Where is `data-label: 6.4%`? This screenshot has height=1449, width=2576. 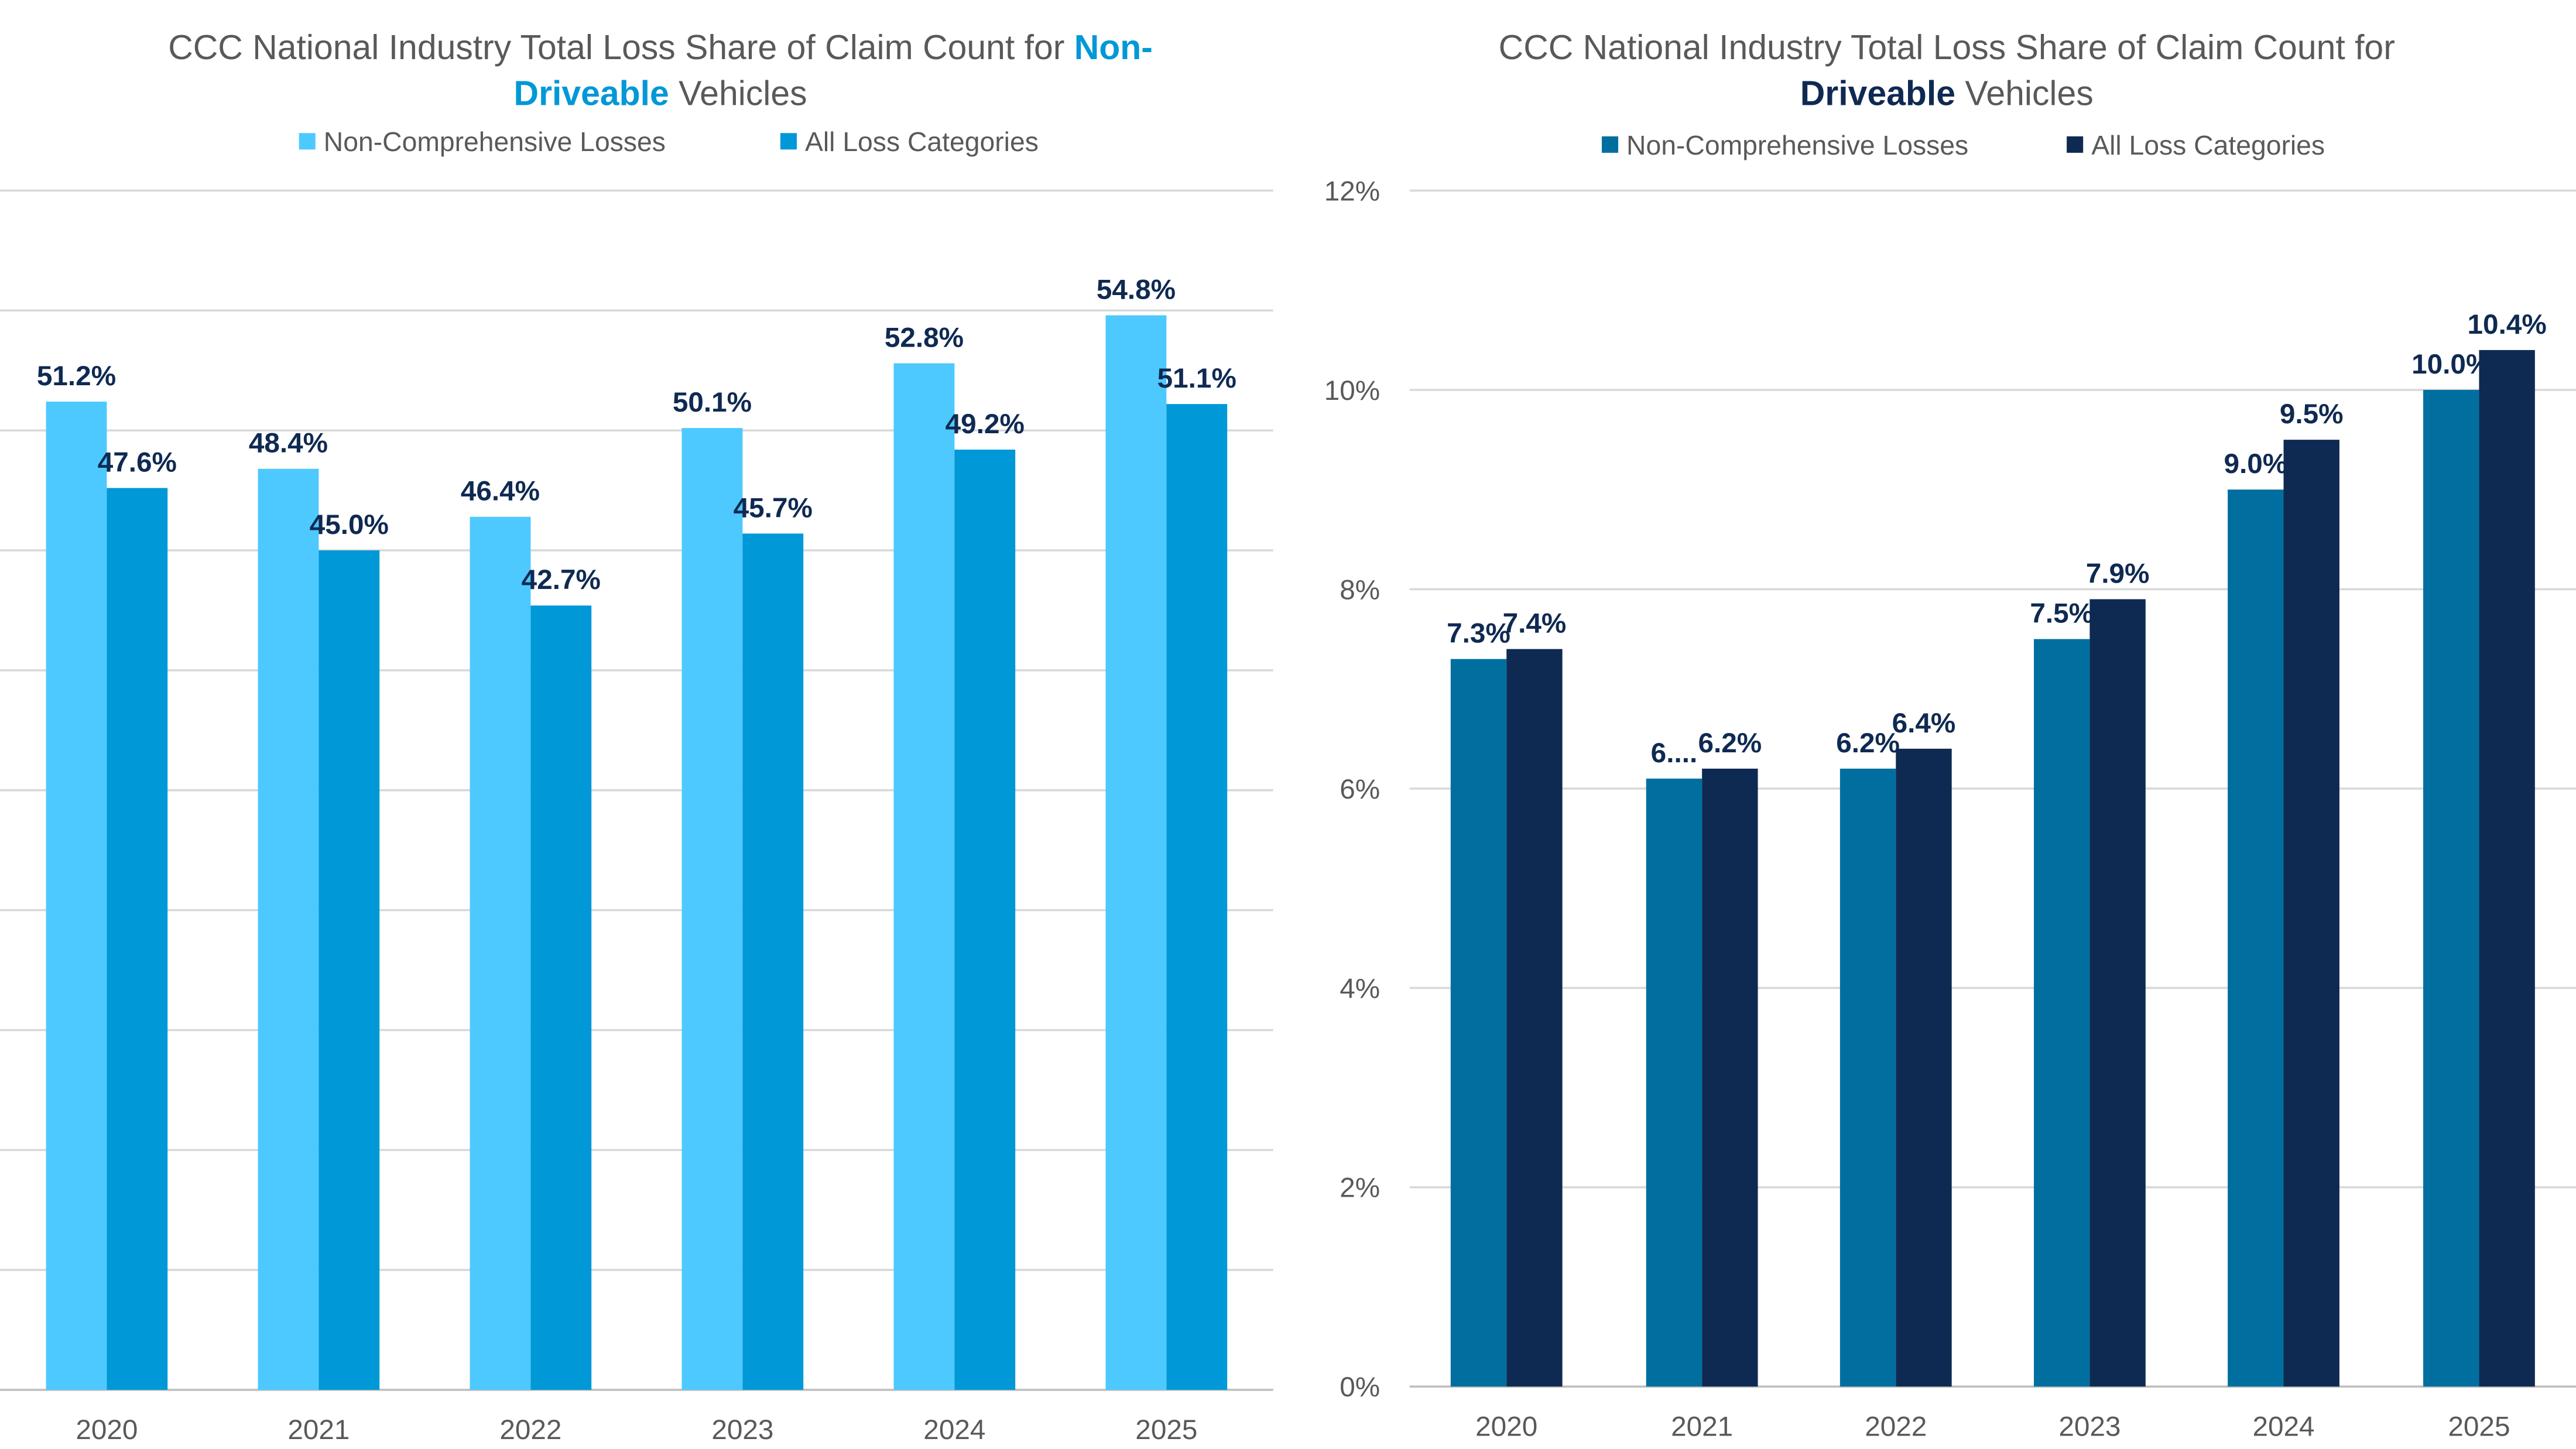 data-label: 6.4% is located at coordinates (1924, 723).